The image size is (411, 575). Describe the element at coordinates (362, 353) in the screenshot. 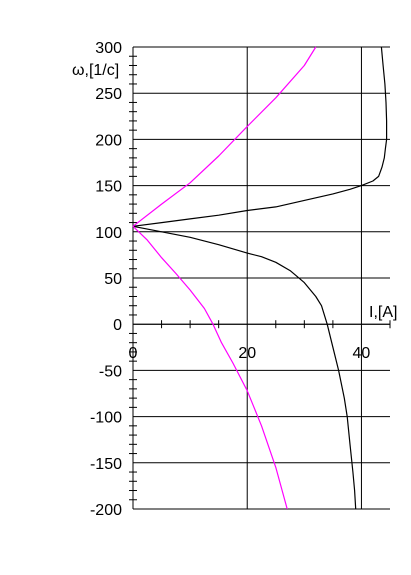

I see `x-tick-label: 40` at that location.